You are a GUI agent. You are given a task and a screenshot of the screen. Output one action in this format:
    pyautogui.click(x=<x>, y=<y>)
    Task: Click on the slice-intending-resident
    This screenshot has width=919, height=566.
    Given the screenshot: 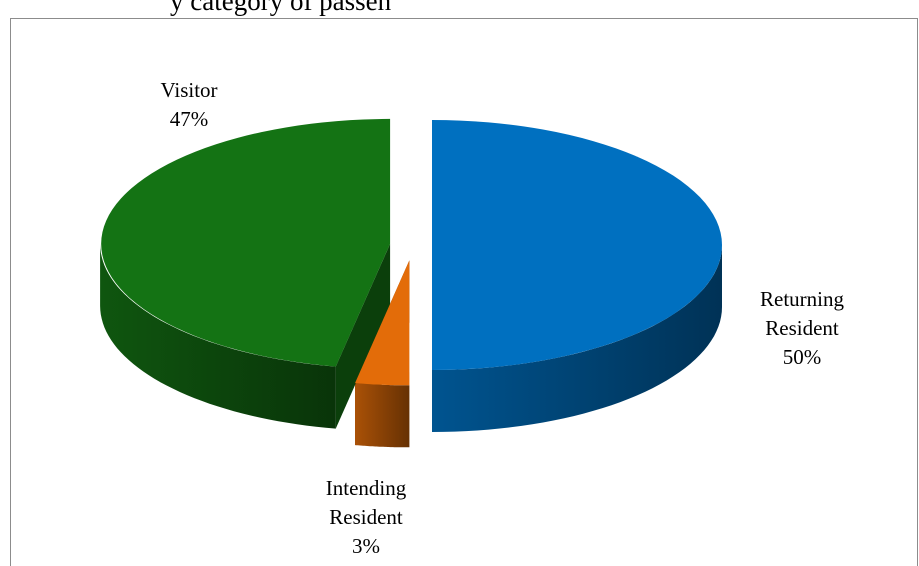 What is the action you would take?
    pyautogui.click(x=382, y=323)
    